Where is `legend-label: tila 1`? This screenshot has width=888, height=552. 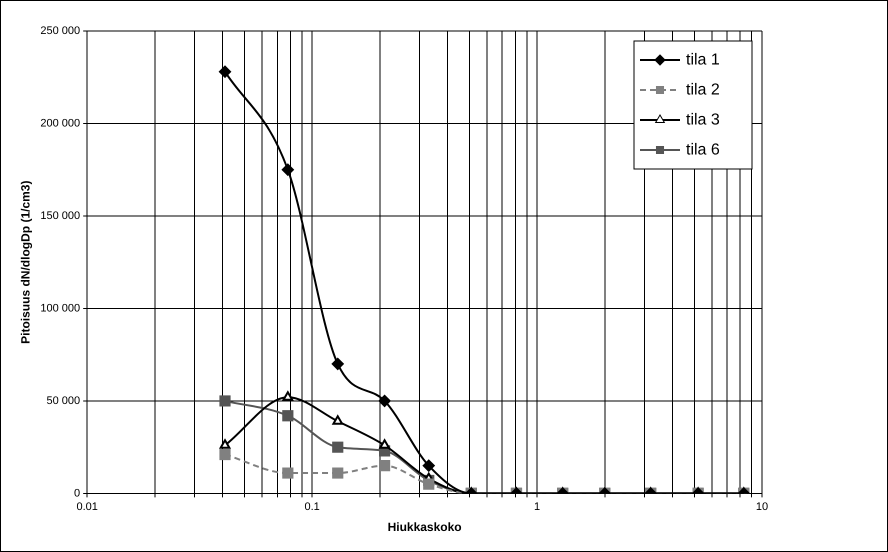 legend-label: tila 1 is located at coordinates (703, 59).